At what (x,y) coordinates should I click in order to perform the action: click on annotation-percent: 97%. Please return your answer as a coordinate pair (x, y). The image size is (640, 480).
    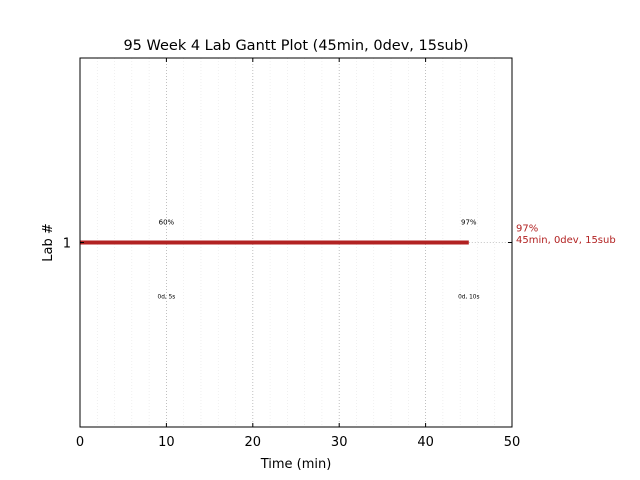
    Looking at the image, I should click on (469, 223).